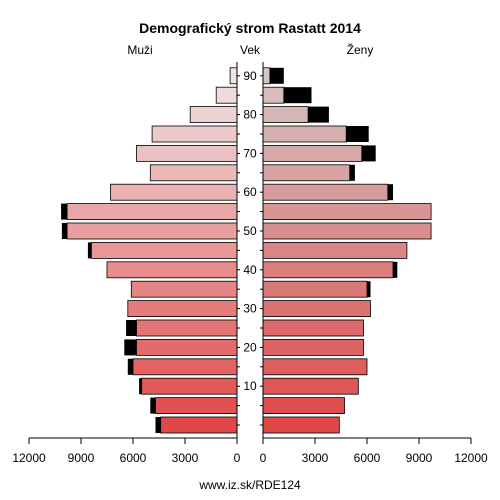 This screenshot has height=500, width=500. I want to click on age-tick-label: 20, so click(250, 347).